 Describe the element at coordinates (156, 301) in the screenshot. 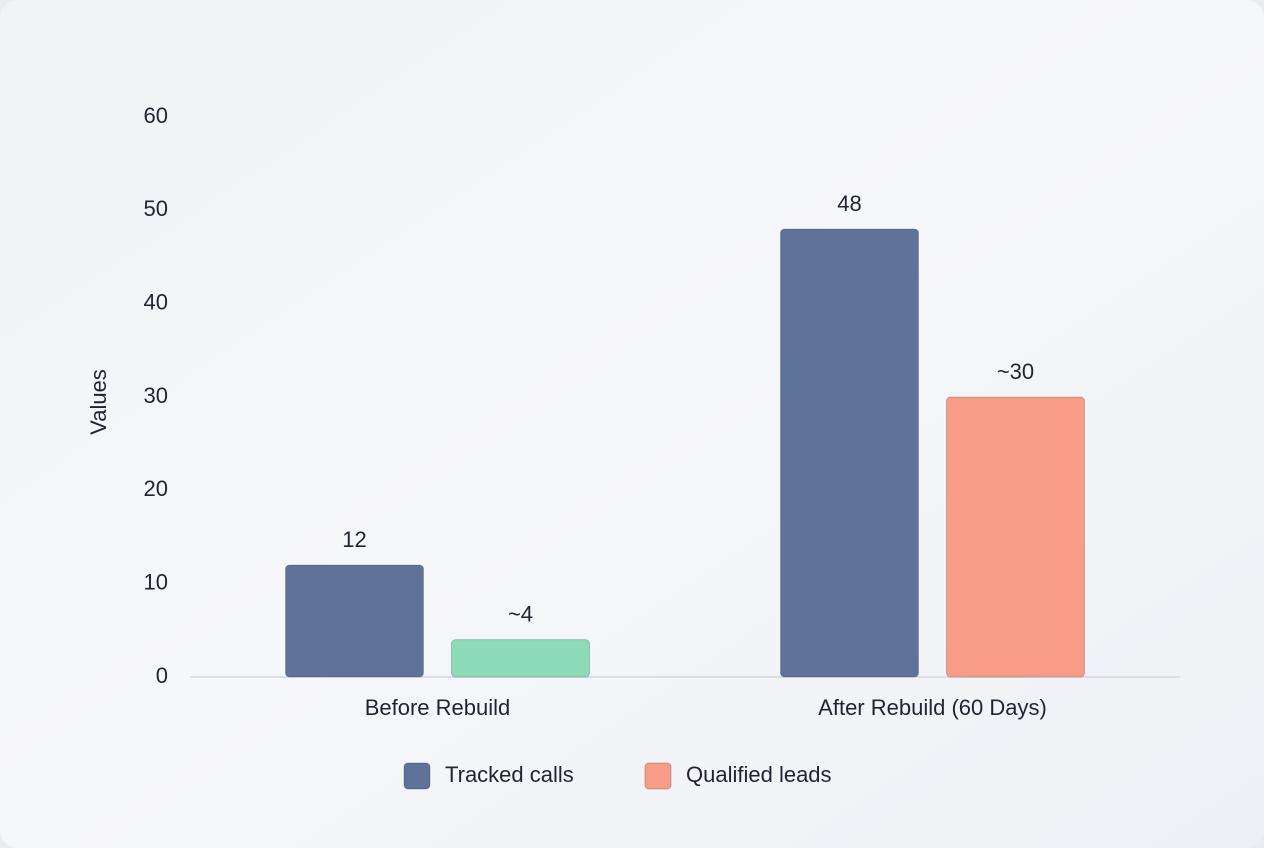

I see `y-tick-label: 40` at that location.